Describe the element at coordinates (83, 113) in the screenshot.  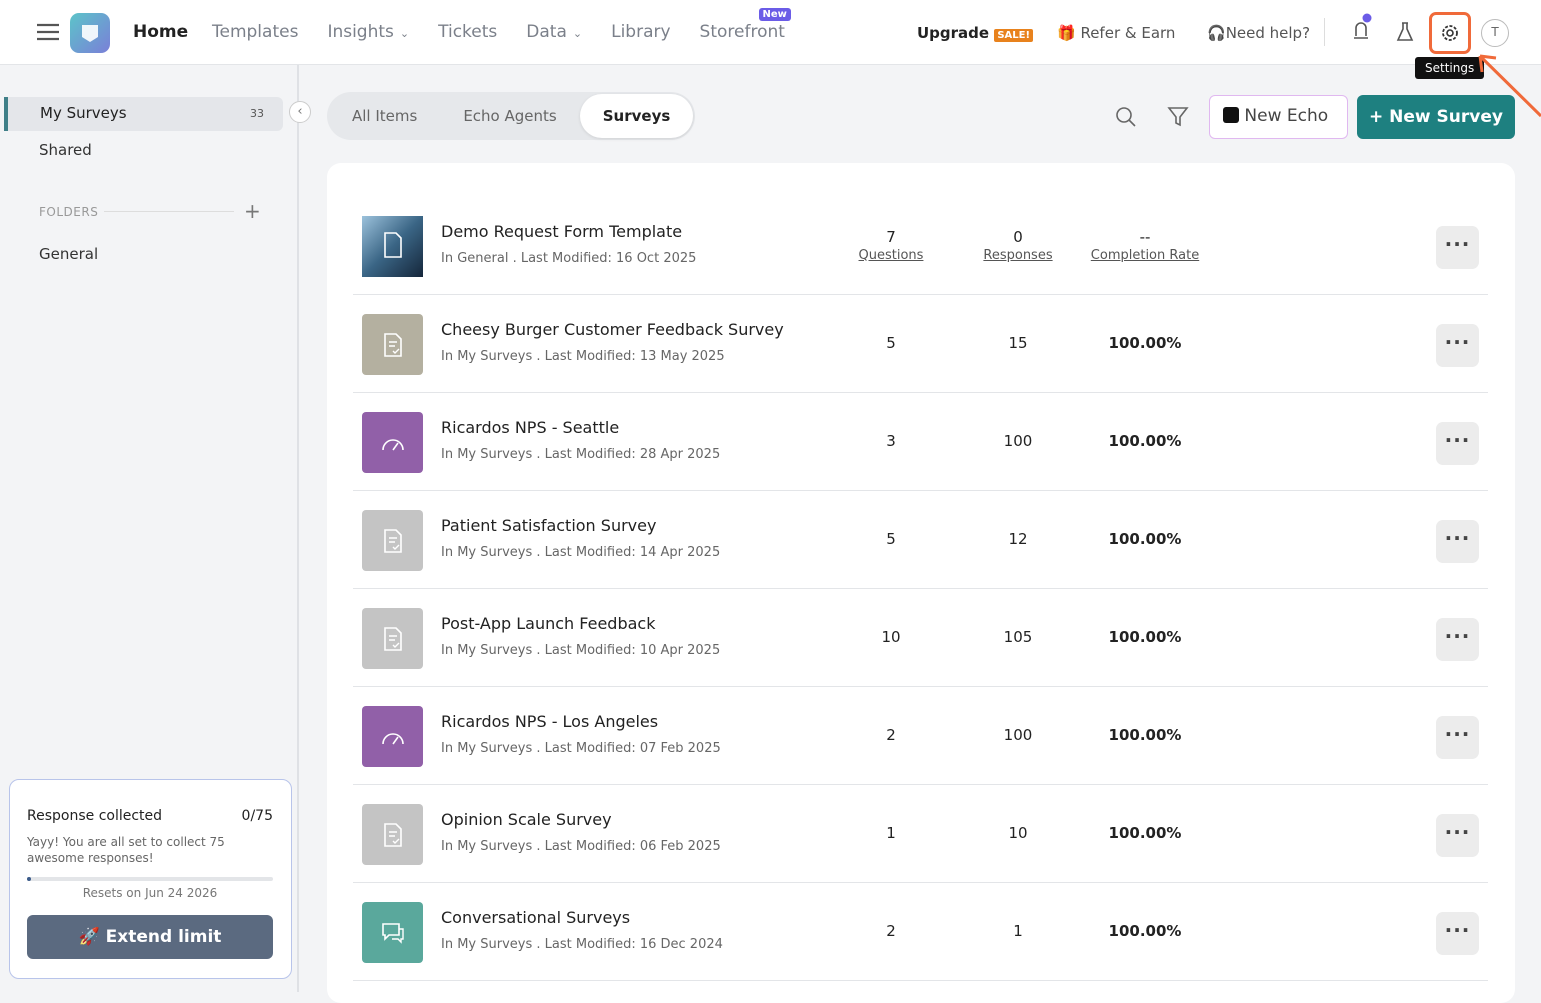
I see `my-surveys-label: My Surveys` at that location.